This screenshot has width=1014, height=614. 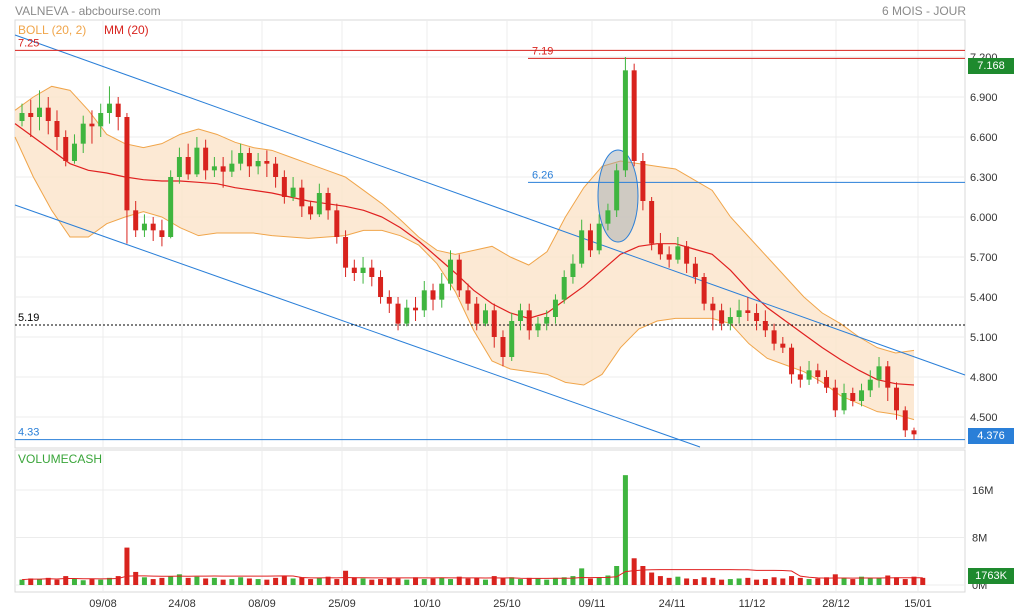 What do you see at coordinates (752, 604) in the screenshot?
I see `date-tick-label: 11/12` at bounding box center [752, 604].